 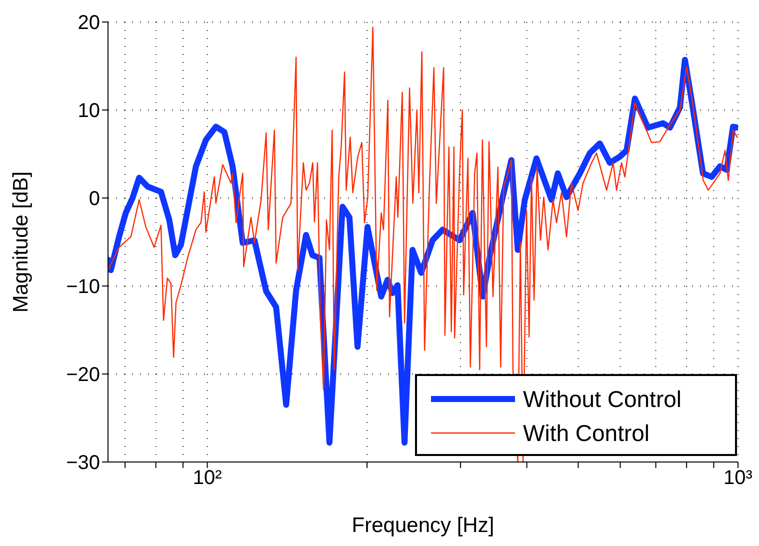 I want to click on legend-label: With Control, so click(x=586, y=433).